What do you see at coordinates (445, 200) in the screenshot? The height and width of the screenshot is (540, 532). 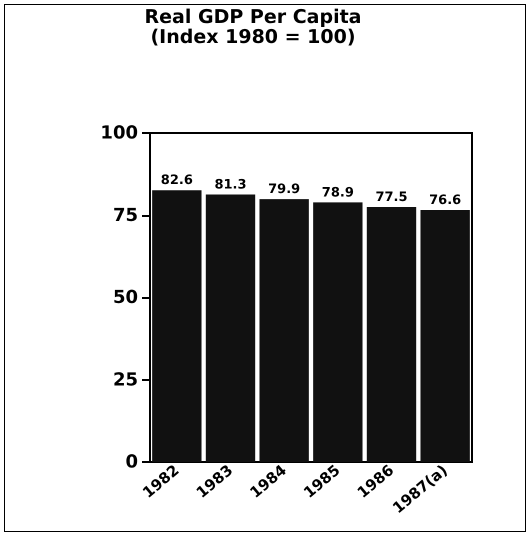 I see `data-label: 76.6` at bounding box center [445, 200].